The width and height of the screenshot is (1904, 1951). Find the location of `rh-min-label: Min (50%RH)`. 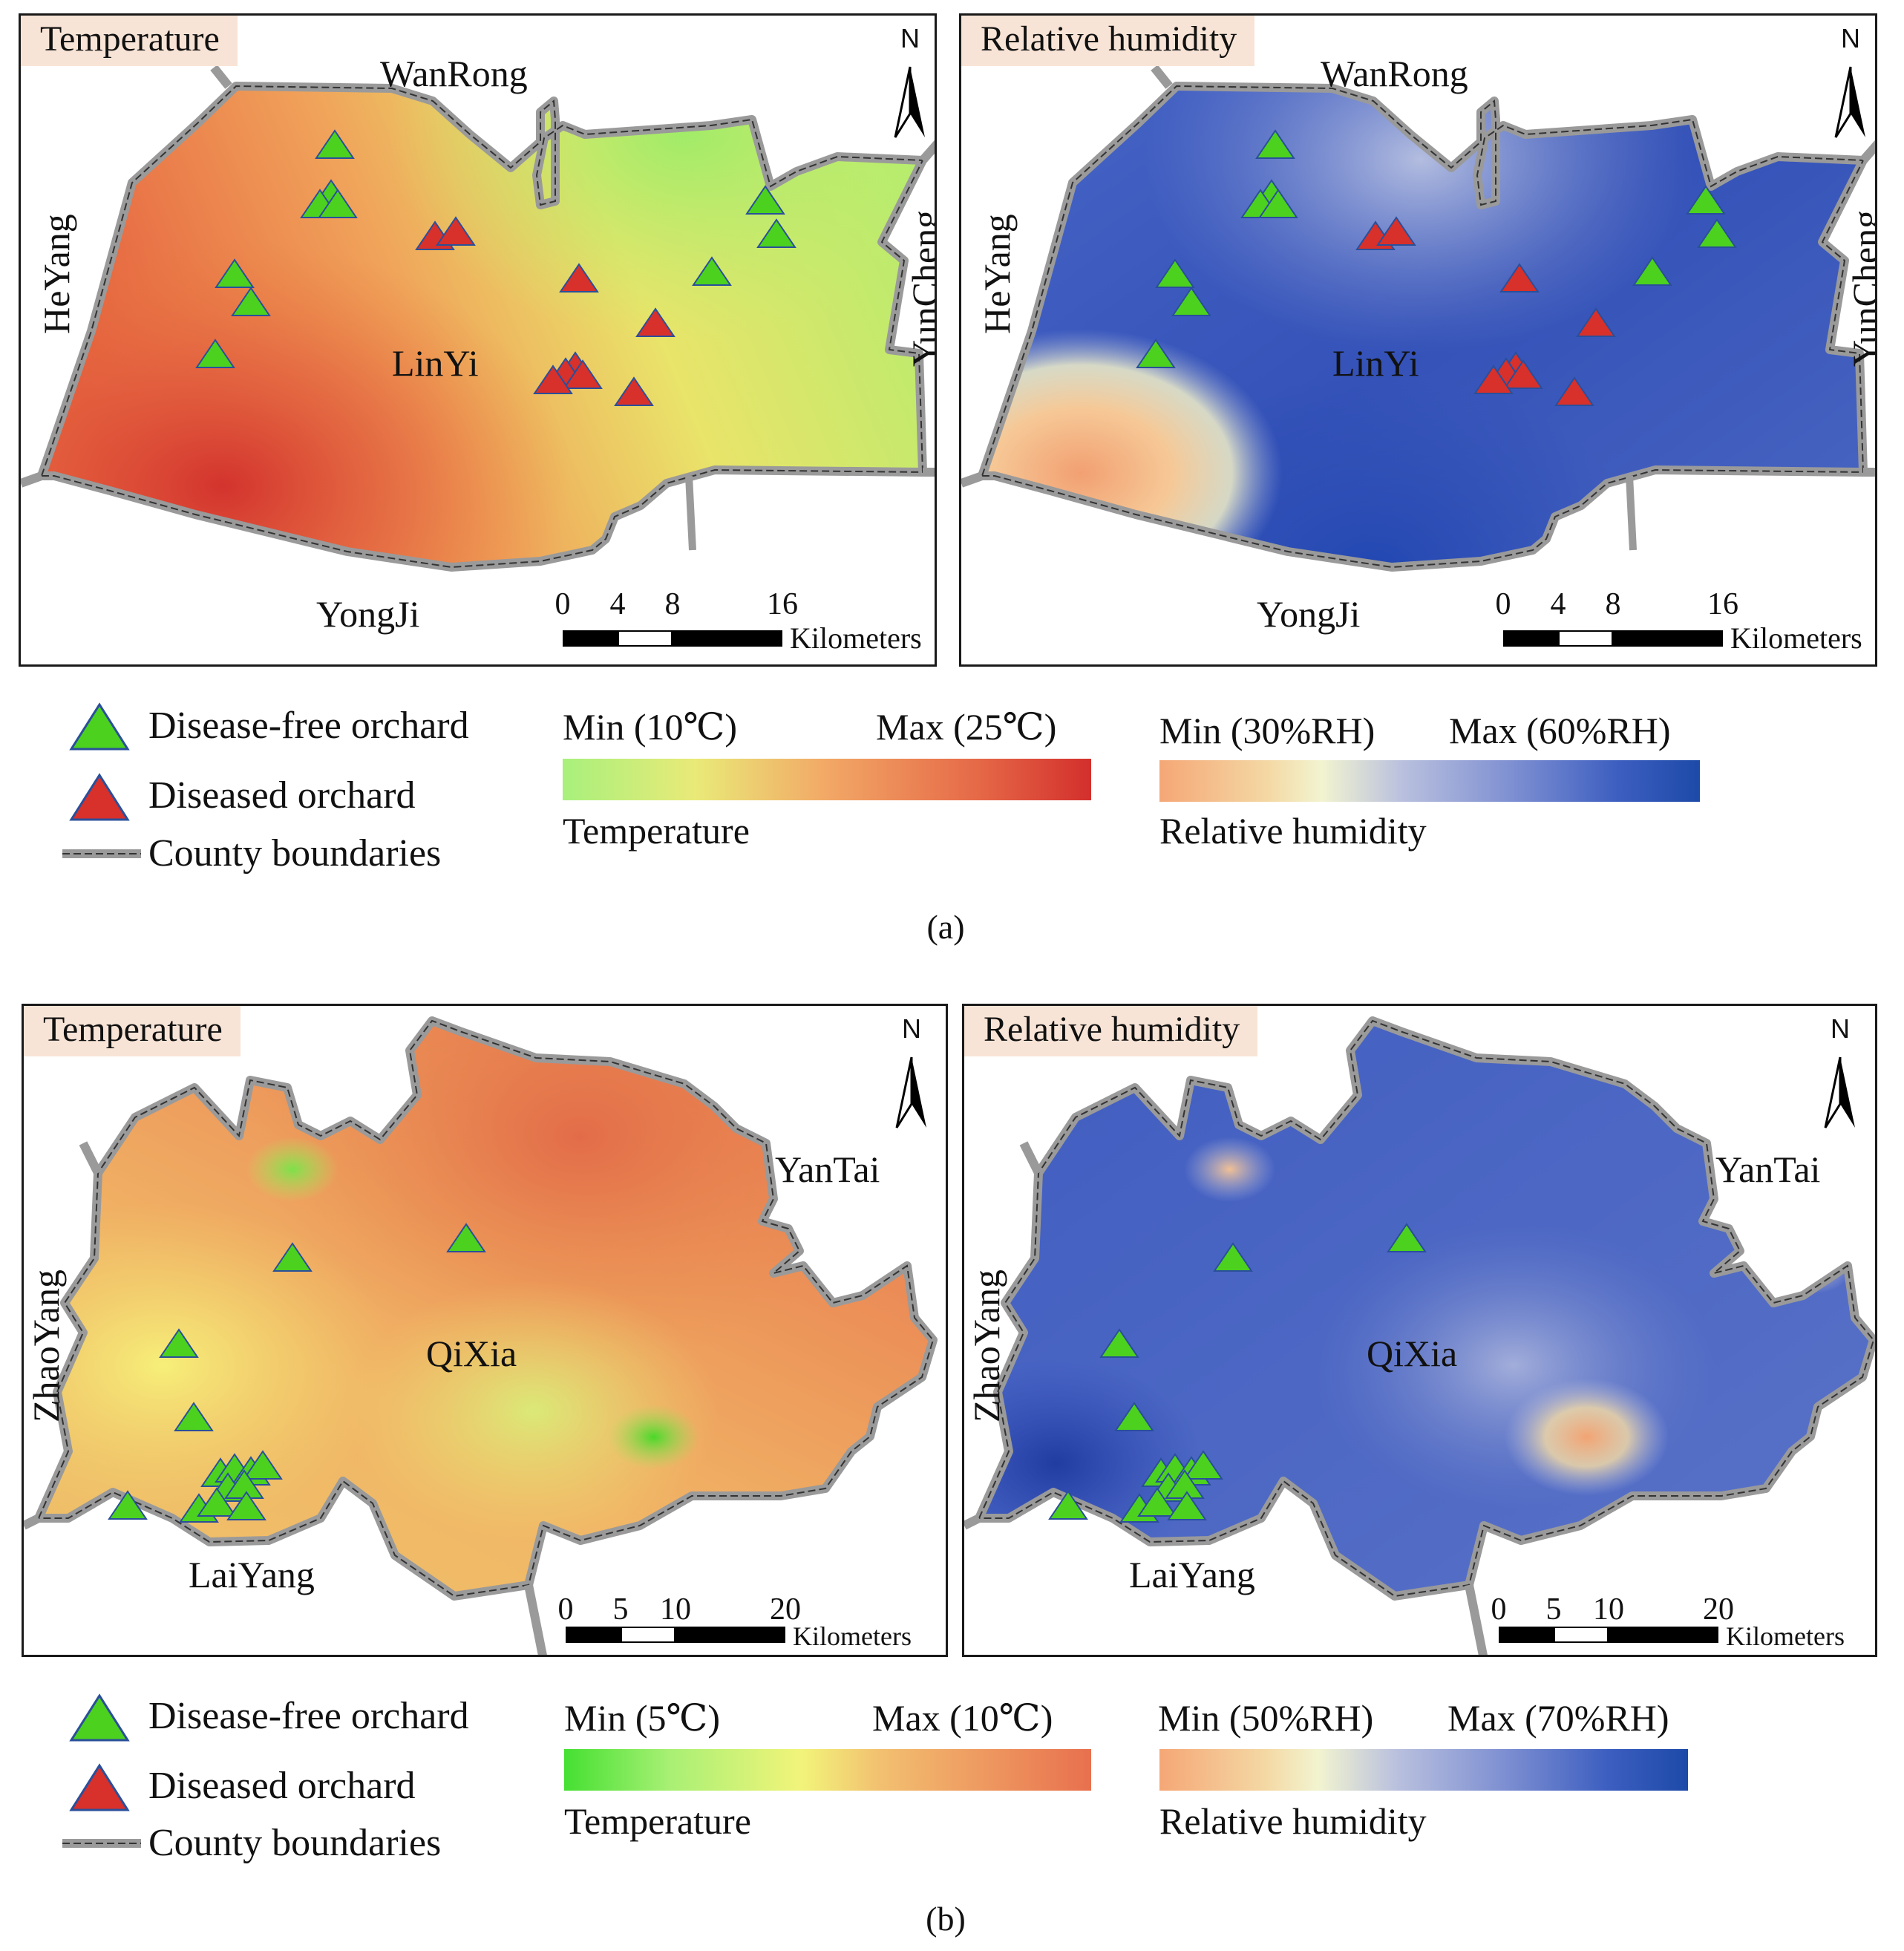

rh-min-label: Min (50%RH) is located at coordinates (1266, 1718).